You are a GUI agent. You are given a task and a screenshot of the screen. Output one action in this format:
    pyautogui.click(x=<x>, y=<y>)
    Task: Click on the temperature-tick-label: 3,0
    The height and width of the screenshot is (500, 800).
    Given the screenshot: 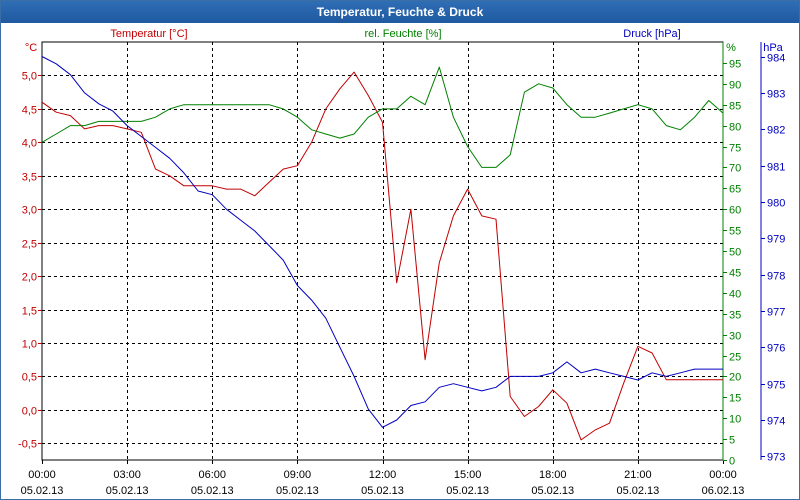 What is the action you would take?
    pyautogui.click(x=29, y=211)
    